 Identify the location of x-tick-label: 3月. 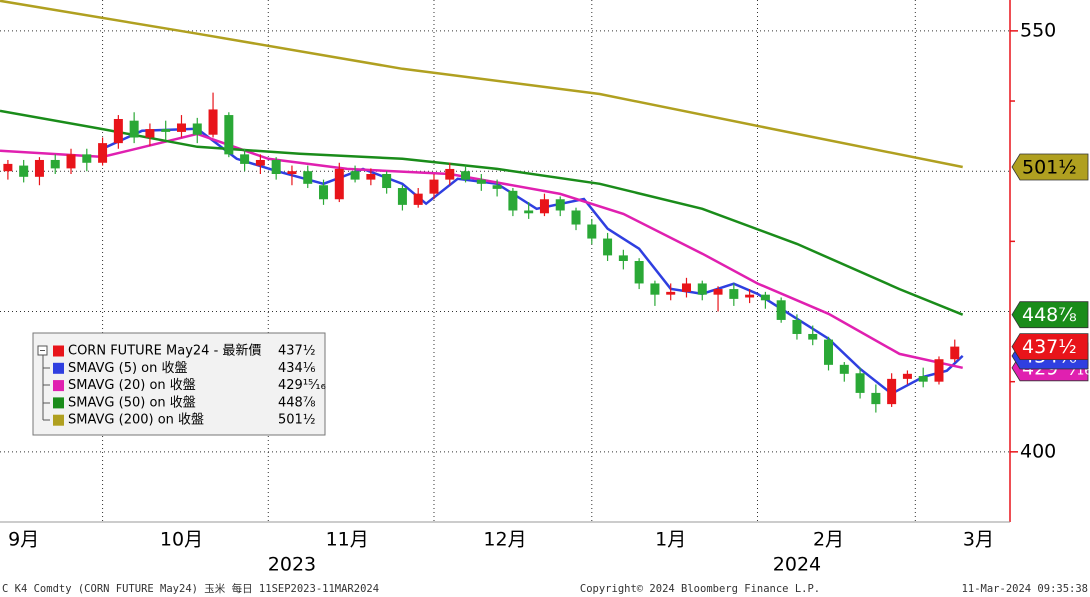
(978, 540).